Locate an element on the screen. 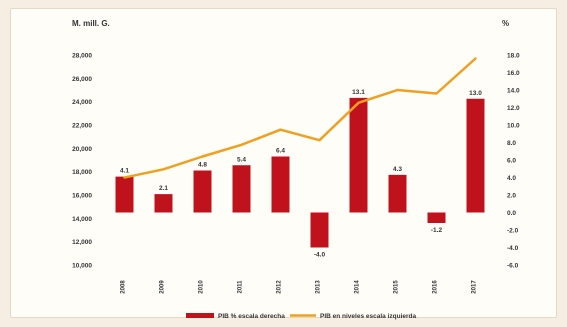 The image size is (567, 327). x-axis-tick-label: 2010 is located at coordinates (202, 287).